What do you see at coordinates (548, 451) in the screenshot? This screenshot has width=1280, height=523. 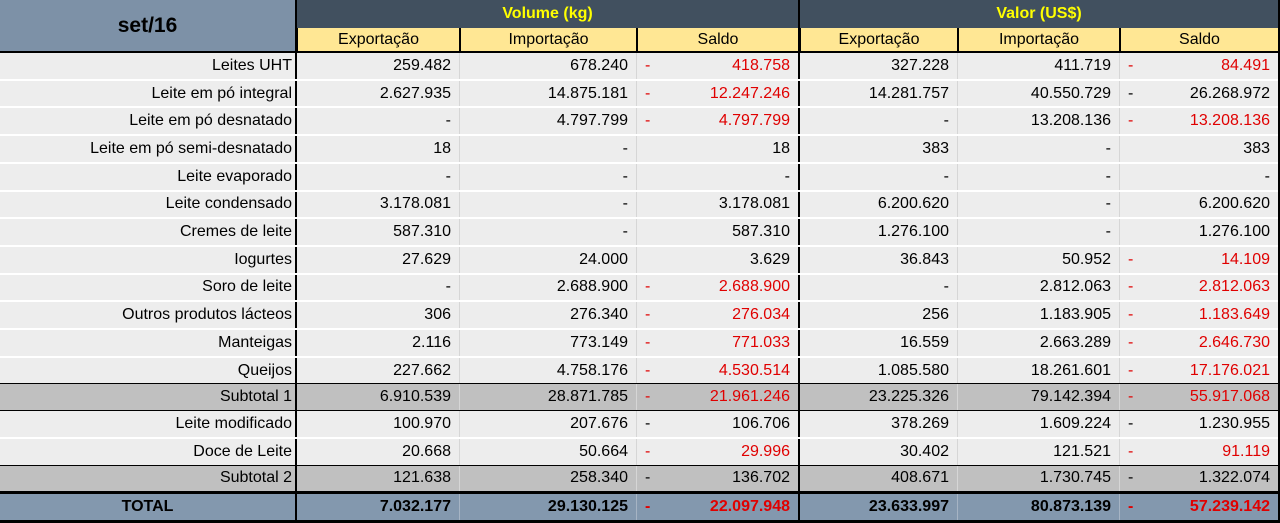 I see `cell-volume-importacao: 50.664` at bounding box center [548, 451].